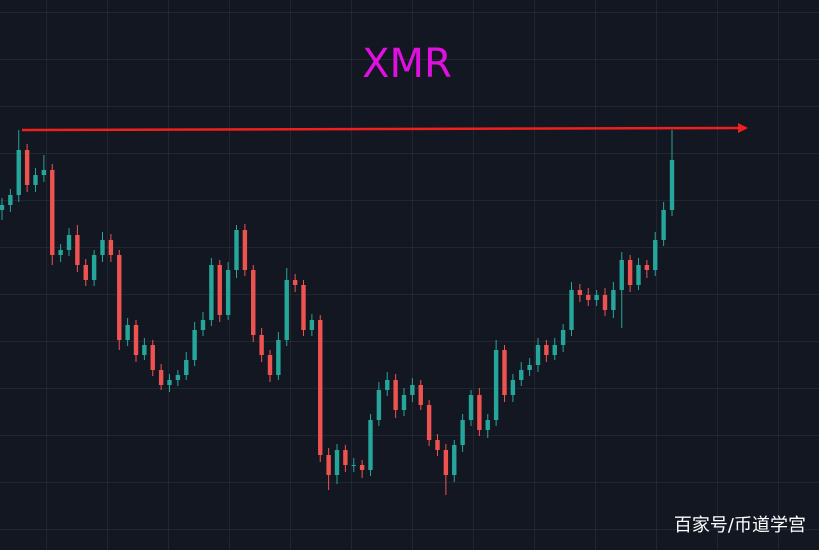 This screenshot has width=819, height=550. What do you see at coordinates (740, 525) in the screenshot?
I see `watermark: 百家号/币道学宫` at bounding box center [740, 525].